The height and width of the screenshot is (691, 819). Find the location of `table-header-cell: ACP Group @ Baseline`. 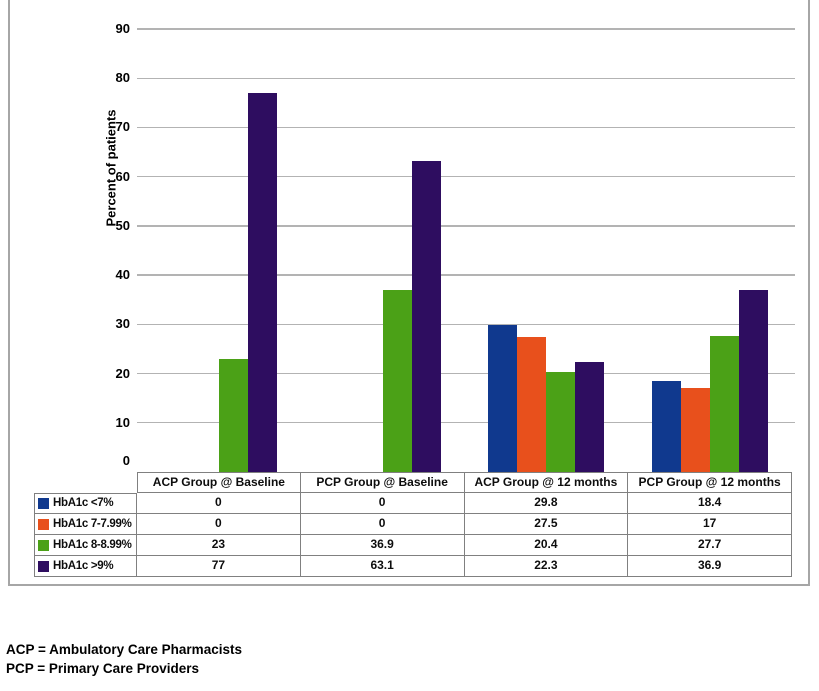

table-header-cell: ACP Group @ Baseline is located at coordinates (219, 482).